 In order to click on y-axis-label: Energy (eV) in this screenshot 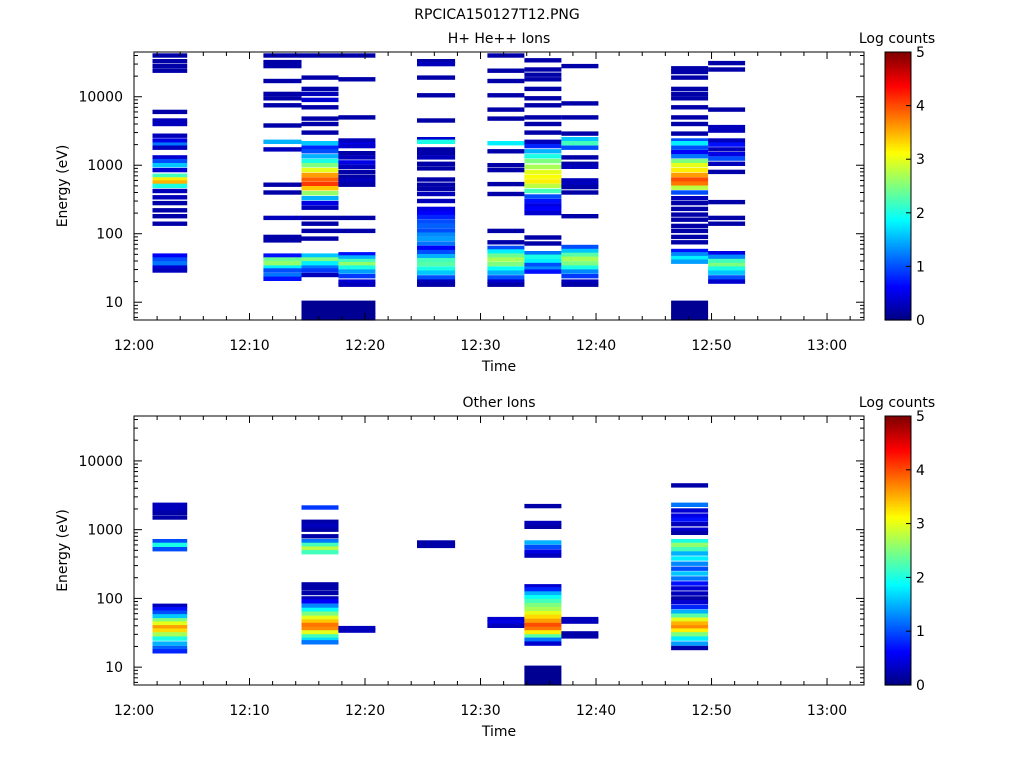, I will do `click(63, 550)`.